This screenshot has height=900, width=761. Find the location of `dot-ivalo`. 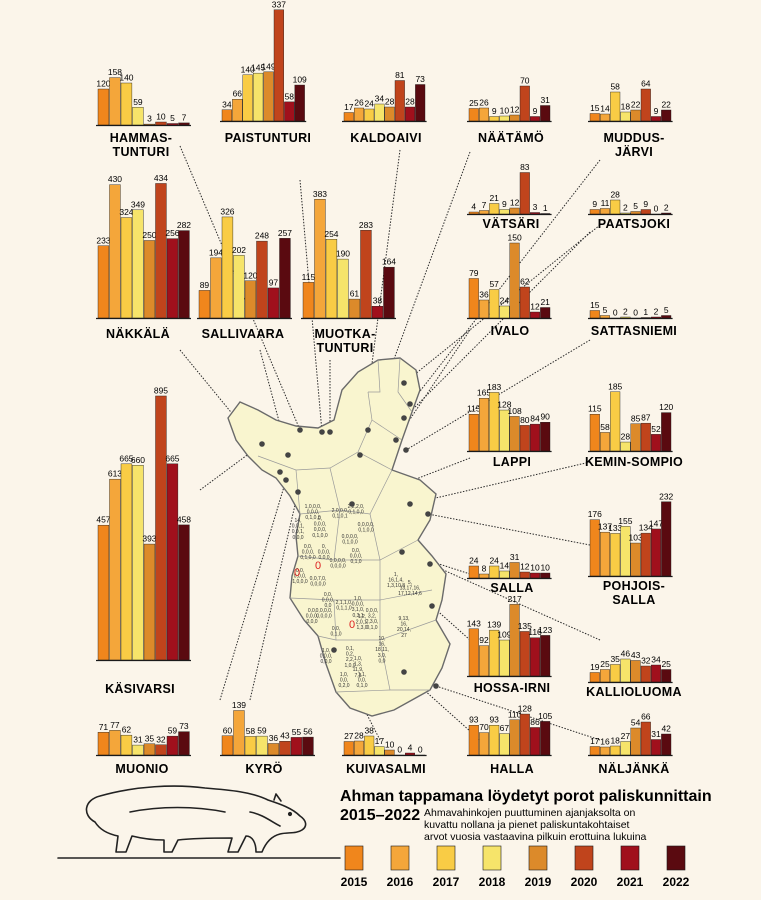

dot-ivalo is located at coordinates (396, 440).